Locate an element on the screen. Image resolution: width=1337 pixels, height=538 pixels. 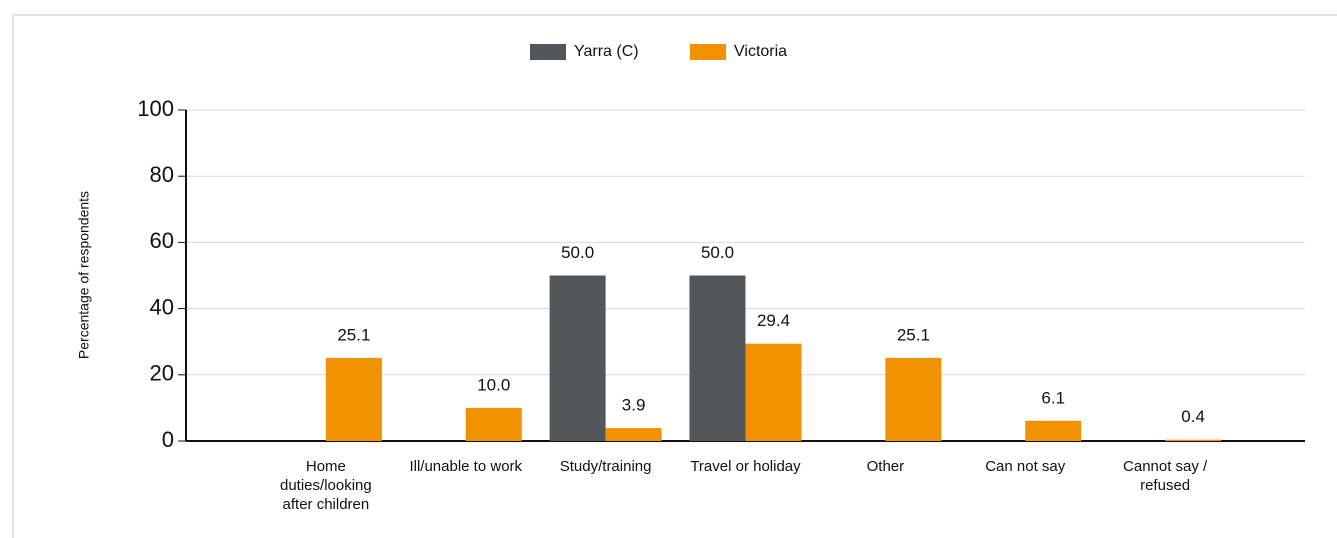
data-label: 29.4 is located at coordinates (773, 320).